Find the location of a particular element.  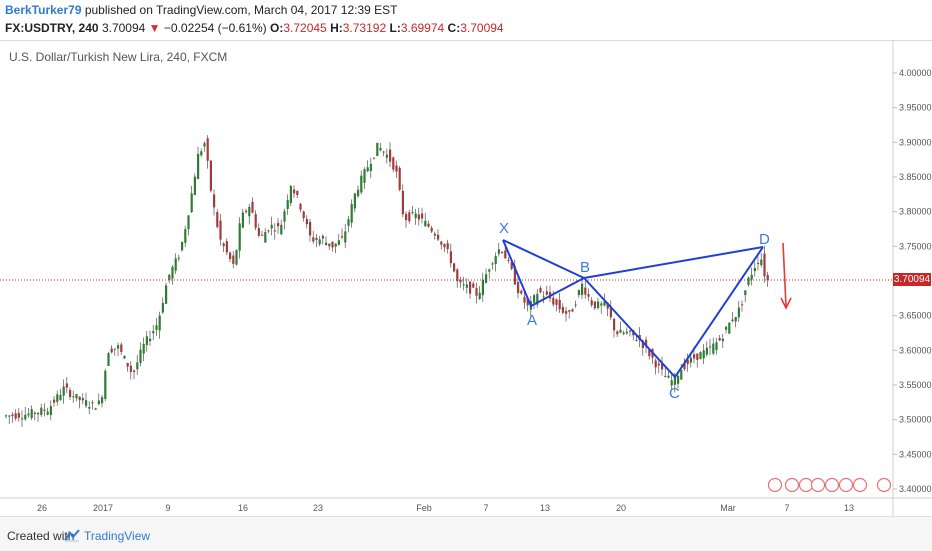

tradingview-logo-icon is located at coordinates (72, 535).